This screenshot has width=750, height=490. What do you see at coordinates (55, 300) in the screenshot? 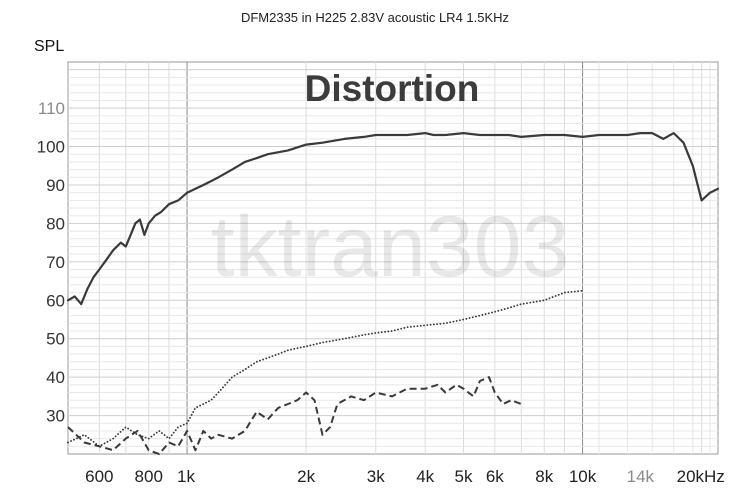
I see `y-tick-label: 60` at bounding box center [55, 300].